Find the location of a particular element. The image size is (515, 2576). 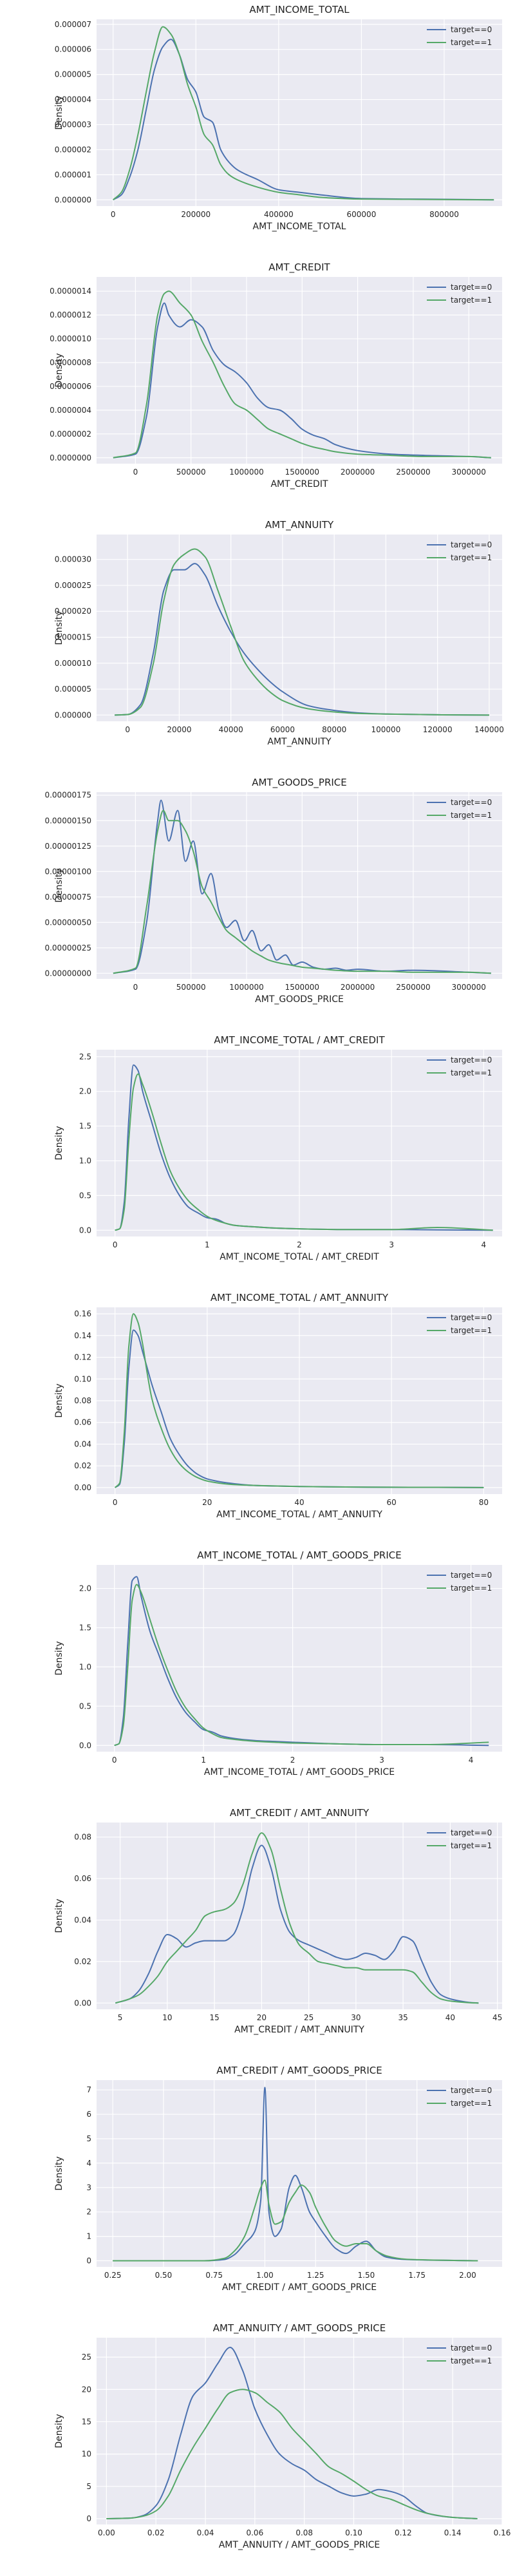

y-tick-label: 0.00000125 is located at coordinates (67, 846).